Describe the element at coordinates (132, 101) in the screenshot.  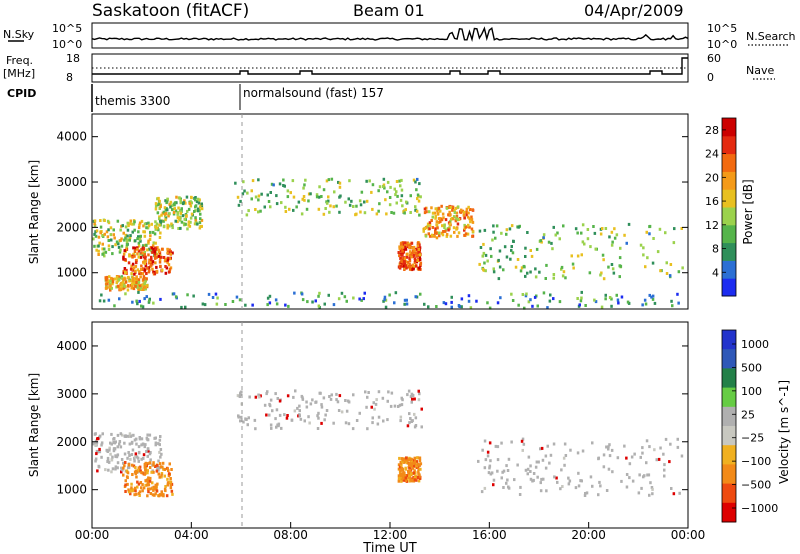
I see `cpid-segment-1: themis 3300` at that location.